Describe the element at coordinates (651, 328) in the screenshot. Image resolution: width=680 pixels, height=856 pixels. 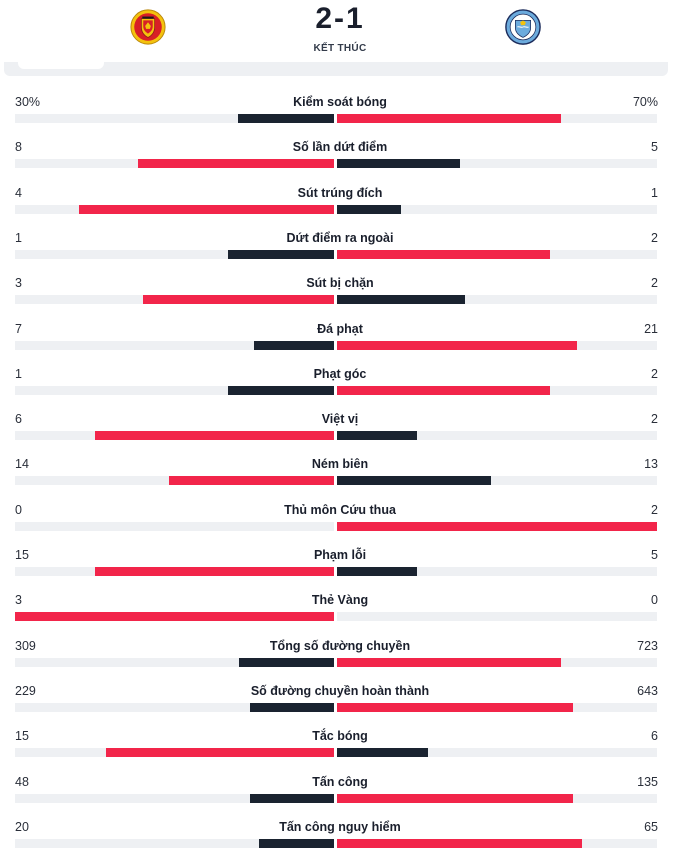
I see `away-stat-value: 21` at that location.